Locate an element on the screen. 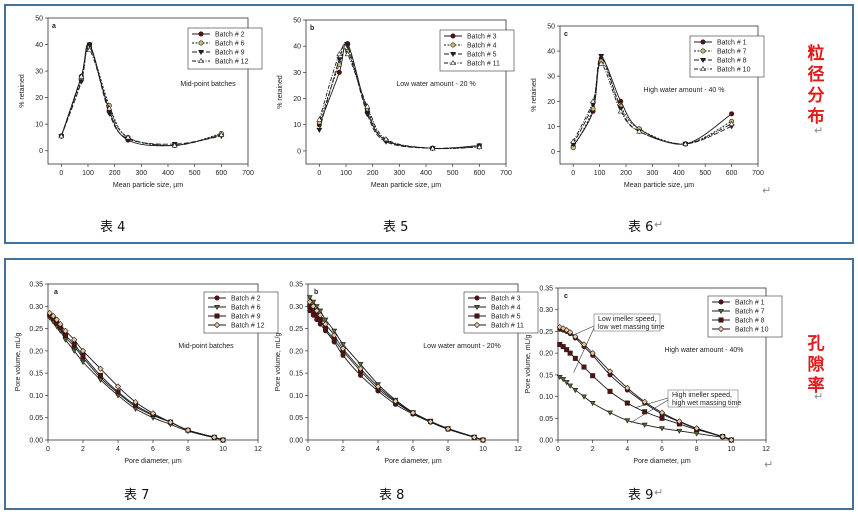  y-tick-label: 0.20 is located at coordinates (36, 351).